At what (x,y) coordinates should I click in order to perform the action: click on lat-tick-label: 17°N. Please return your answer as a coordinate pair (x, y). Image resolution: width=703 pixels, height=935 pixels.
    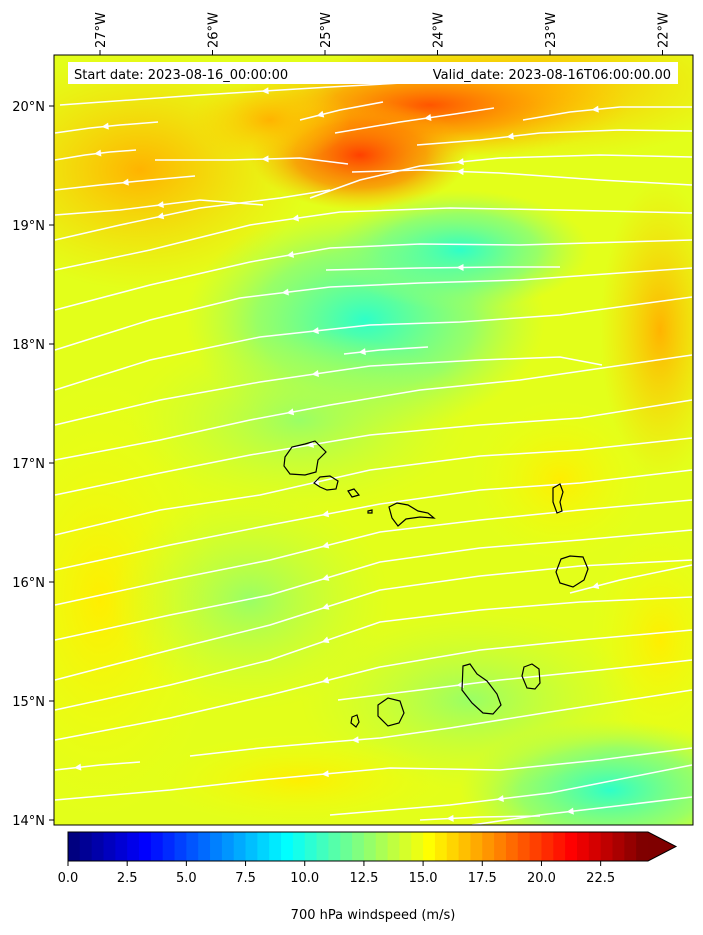
    Looking at the image, I should click on (28, 464).